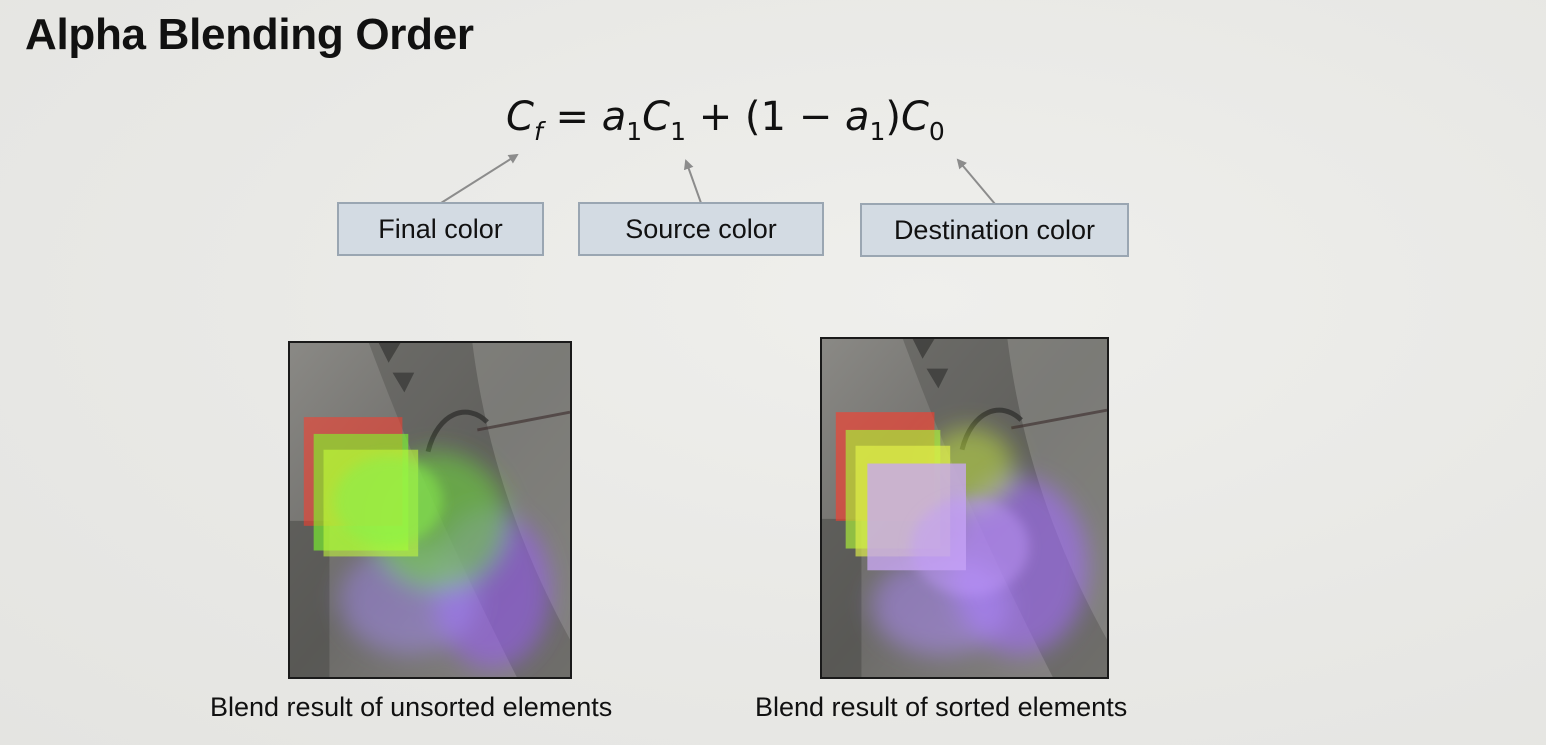 This screenshot has height=745, width=1546. I want to click on eq-final-subscript: f, so click(538, 131).